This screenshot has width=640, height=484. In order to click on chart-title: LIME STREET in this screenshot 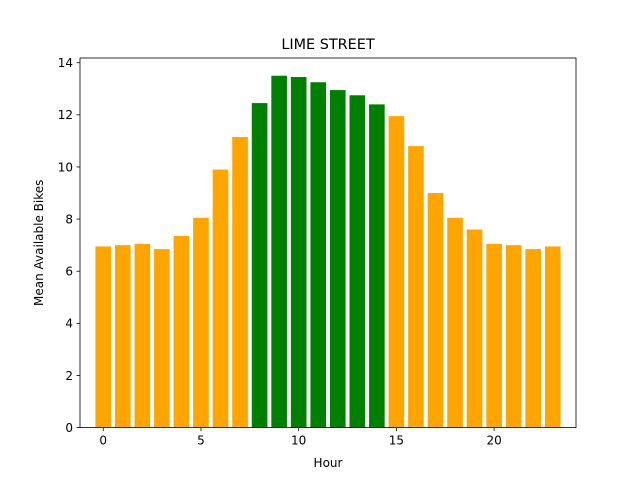, I will do `click(327, 45)`.